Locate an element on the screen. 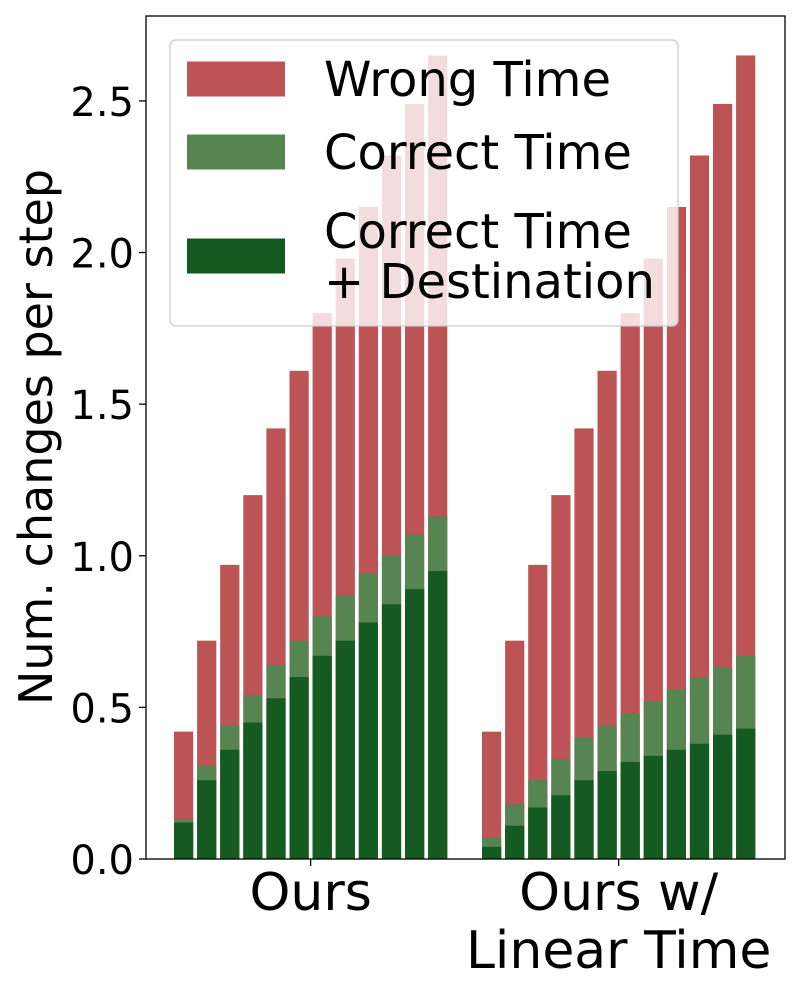  x-group-label: Ours w/ is located at coordinates (618, 893).